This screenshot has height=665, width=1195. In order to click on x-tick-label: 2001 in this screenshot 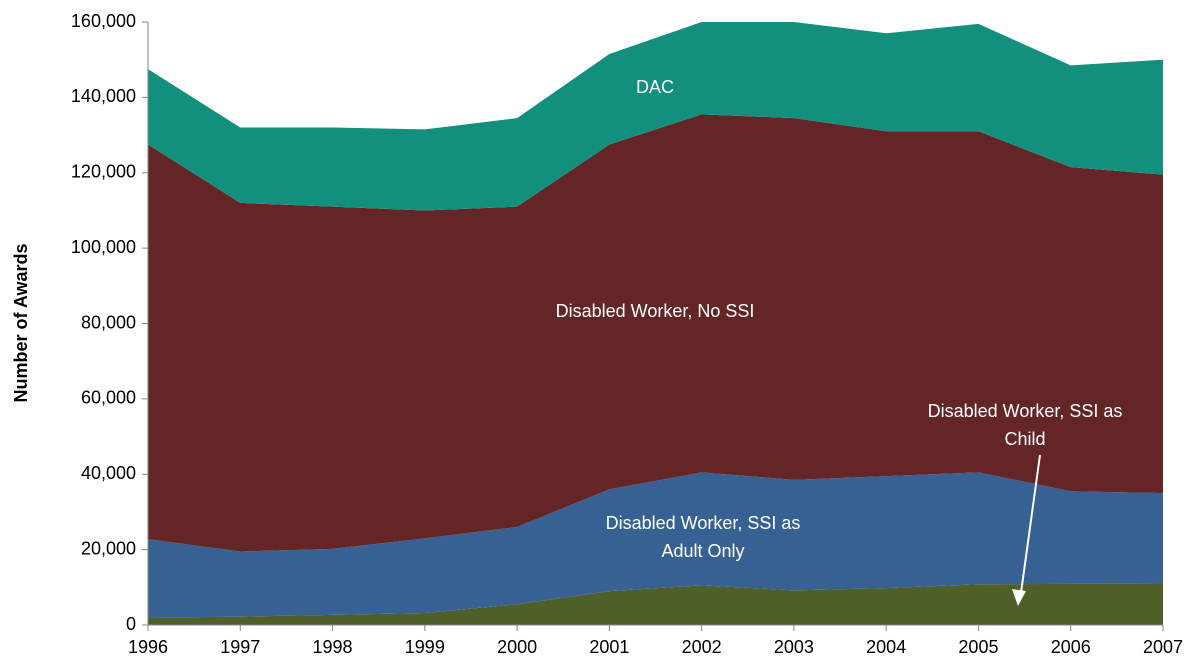, I will do `click(609, 647)`.